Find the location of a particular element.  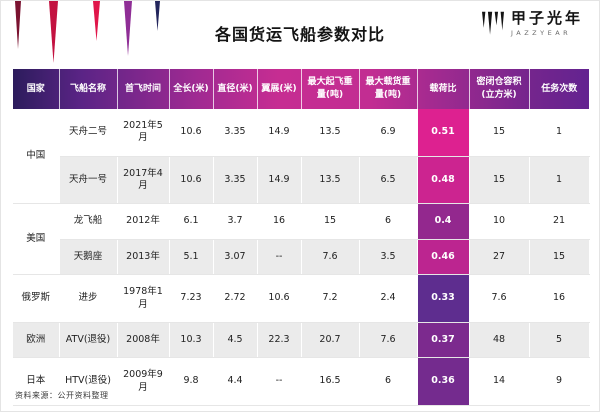

length-cell: 10.3 is located at coordinates (191, 340).